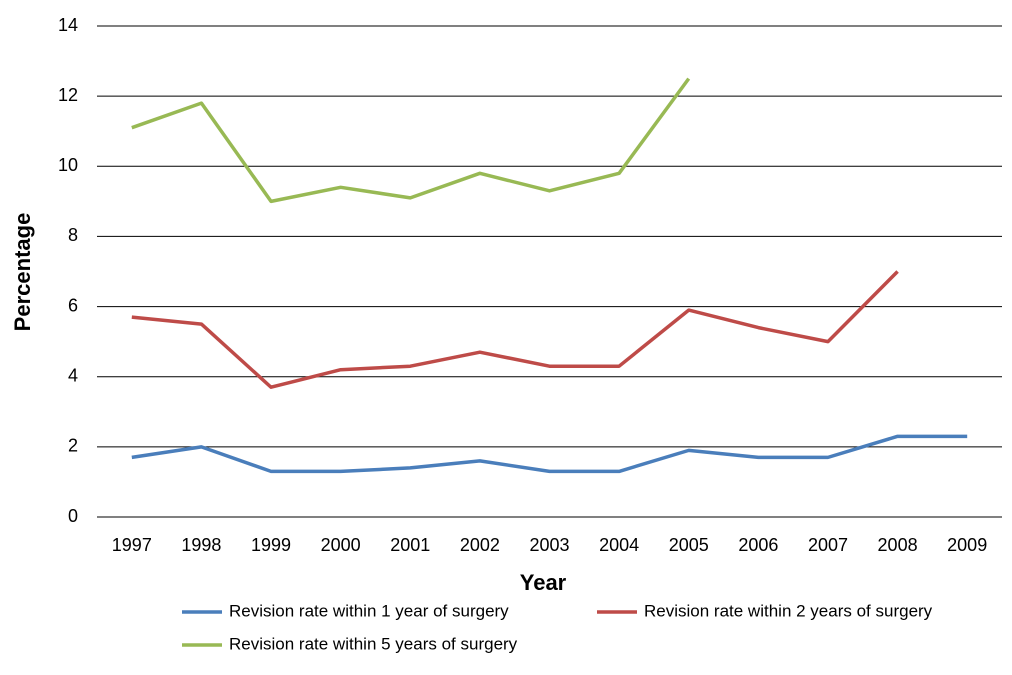 Image resolution: width=1012 pixels, height=675 pixels. What do you see at coordinates (410, 545) in the screenshot?
I see `x-tick-label: 2001` at bounding box center [410, 545].